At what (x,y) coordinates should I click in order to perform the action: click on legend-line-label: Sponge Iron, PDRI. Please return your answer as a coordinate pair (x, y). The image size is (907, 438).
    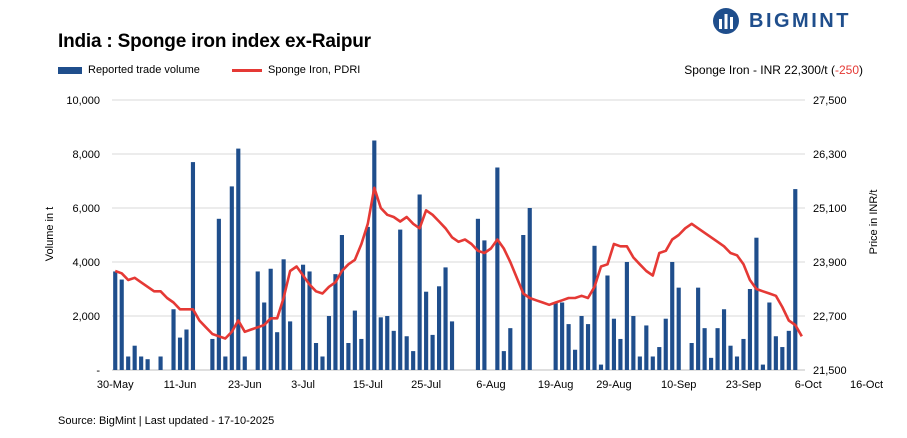
    Looking at the image, I should click on (314, 70).